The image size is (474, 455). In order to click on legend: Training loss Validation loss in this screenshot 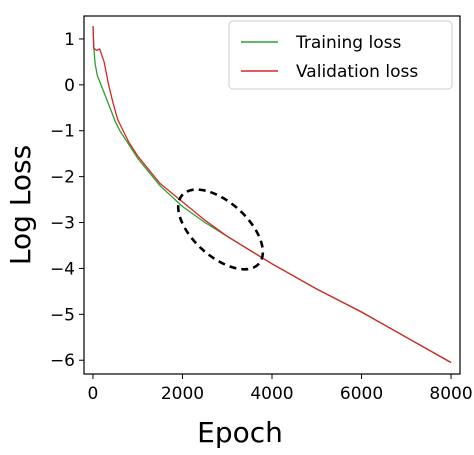, I will do `click(340, 55)`.